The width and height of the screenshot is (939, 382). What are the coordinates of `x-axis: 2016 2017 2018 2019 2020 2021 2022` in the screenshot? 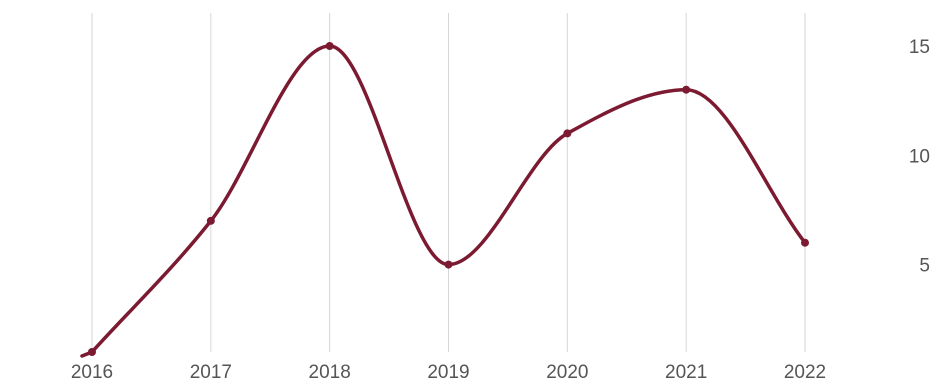 It's located at (448, 372).